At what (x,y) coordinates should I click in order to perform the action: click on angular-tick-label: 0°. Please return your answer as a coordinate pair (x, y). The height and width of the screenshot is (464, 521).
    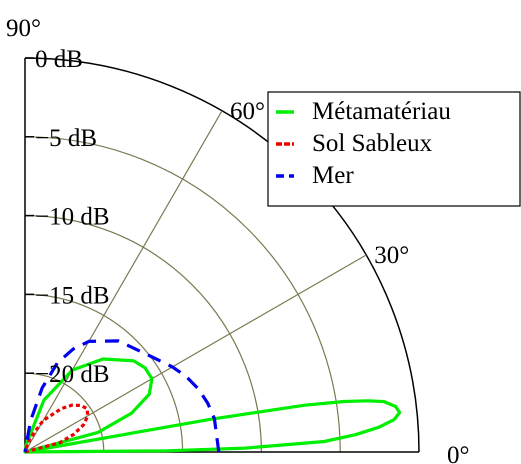
    Looking at the image, I should click on (458, 453).